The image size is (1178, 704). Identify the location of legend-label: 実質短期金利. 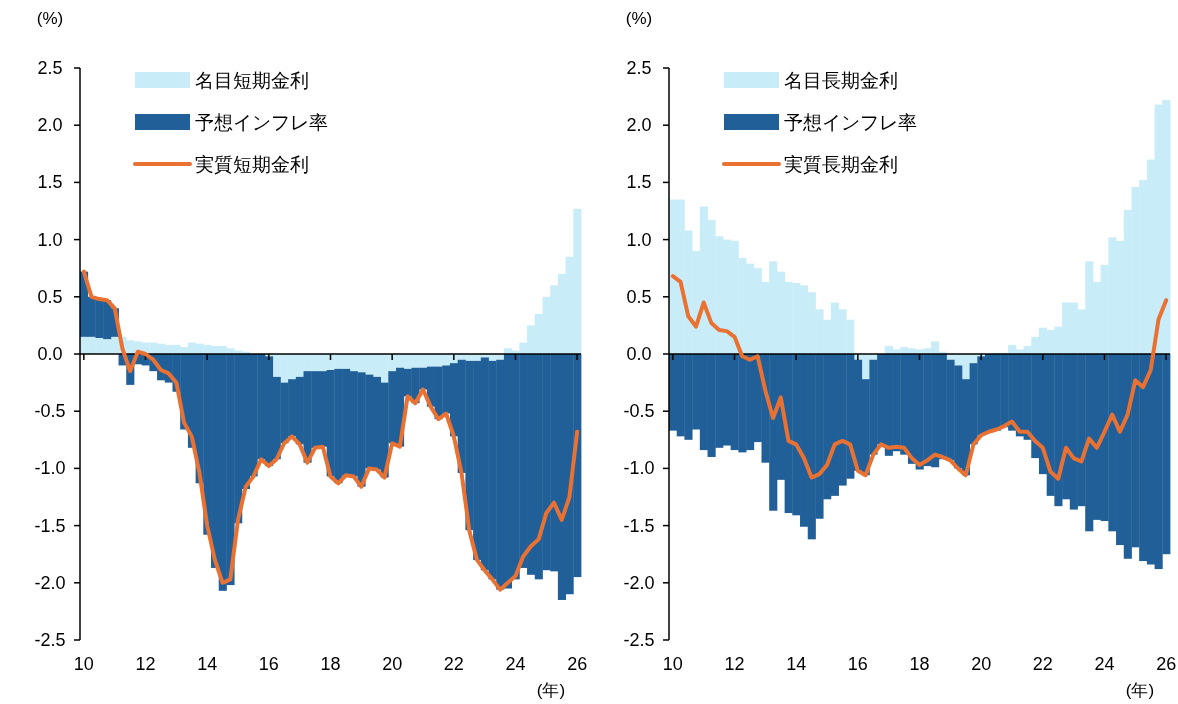
(252, 164).